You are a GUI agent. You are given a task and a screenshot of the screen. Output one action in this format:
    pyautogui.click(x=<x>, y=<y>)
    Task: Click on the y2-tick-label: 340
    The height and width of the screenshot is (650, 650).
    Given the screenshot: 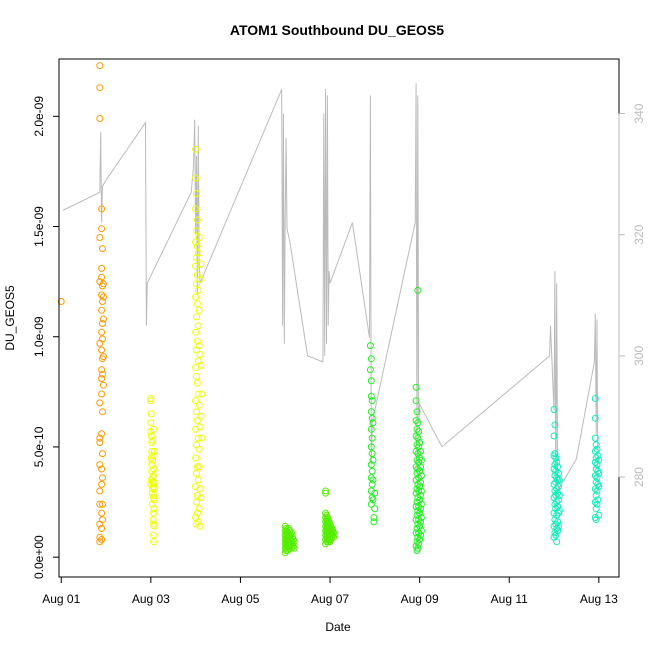 What is the action you would take?
    pyautogui.click(x=639, y=113)
    